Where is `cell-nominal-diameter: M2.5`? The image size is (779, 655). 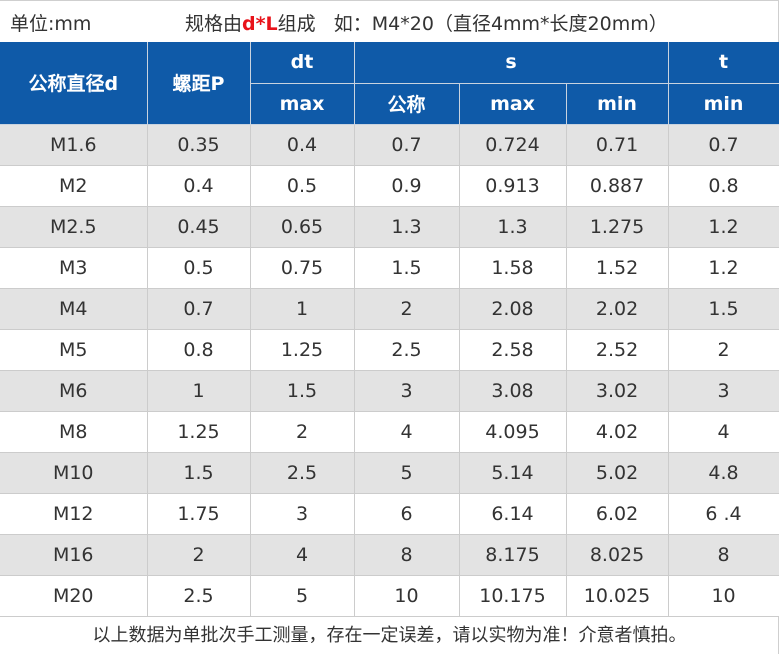 cell-nominal-diameter: M2.5 is located at coordinates (74, 226).